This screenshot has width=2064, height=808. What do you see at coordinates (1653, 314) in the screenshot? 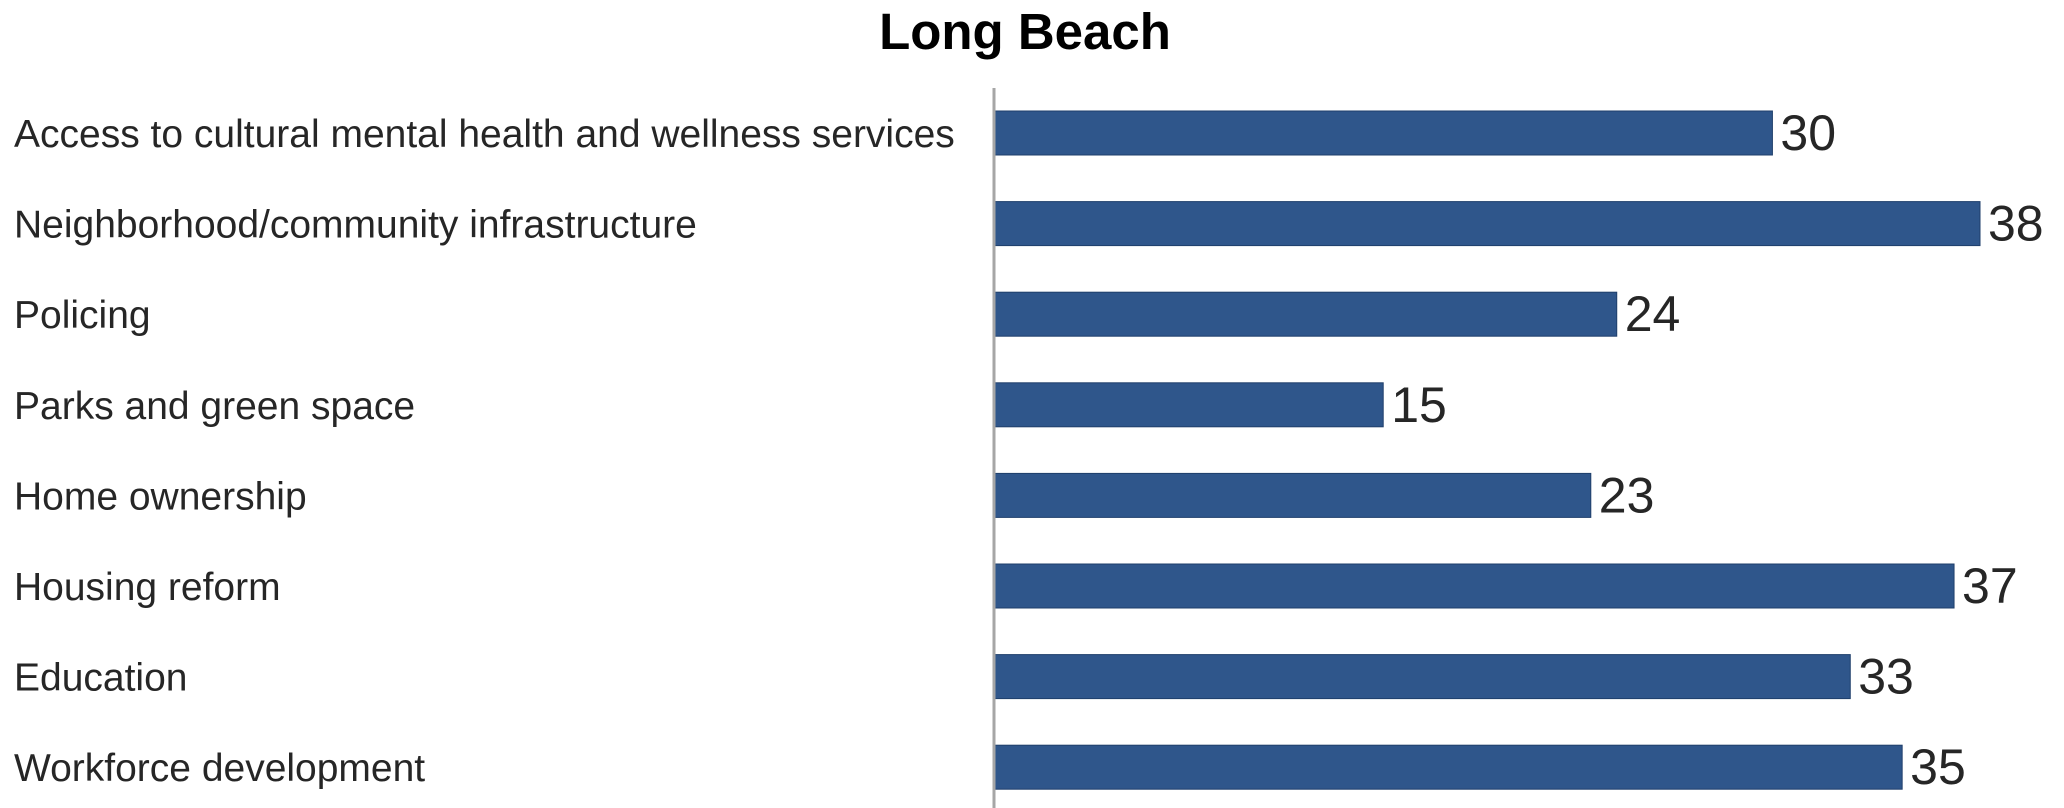
I see `value-label: 24` at bounding box center [1653, 314].